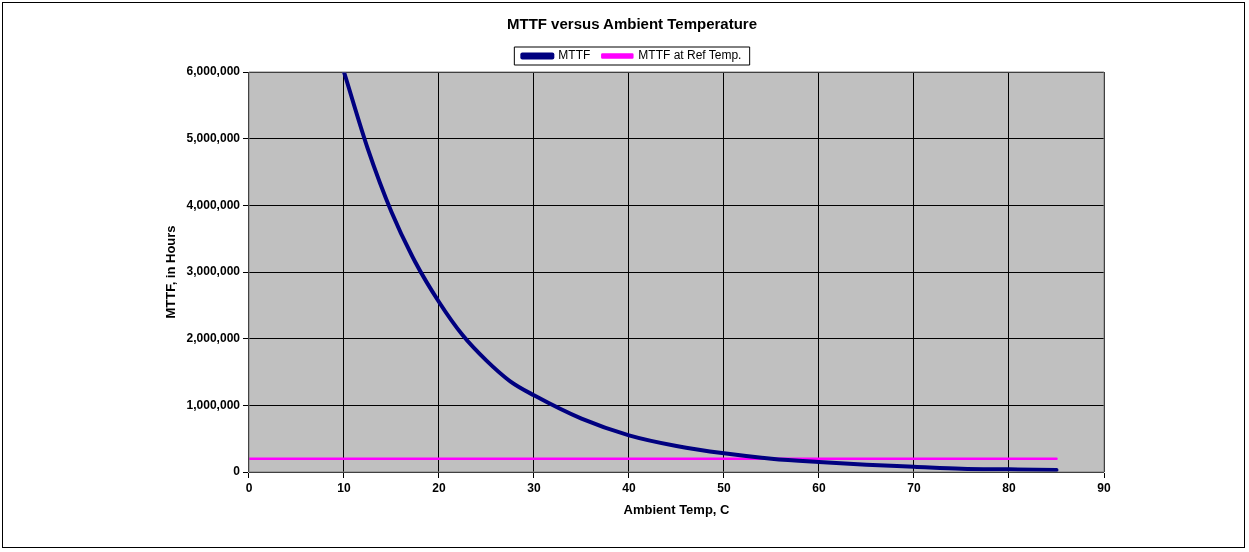 The image size is (1249, 552). What do you see at coordinates (574, 55) in the screenshot?
I see `legend-label: MTTF` at bounding box center [574, 55].